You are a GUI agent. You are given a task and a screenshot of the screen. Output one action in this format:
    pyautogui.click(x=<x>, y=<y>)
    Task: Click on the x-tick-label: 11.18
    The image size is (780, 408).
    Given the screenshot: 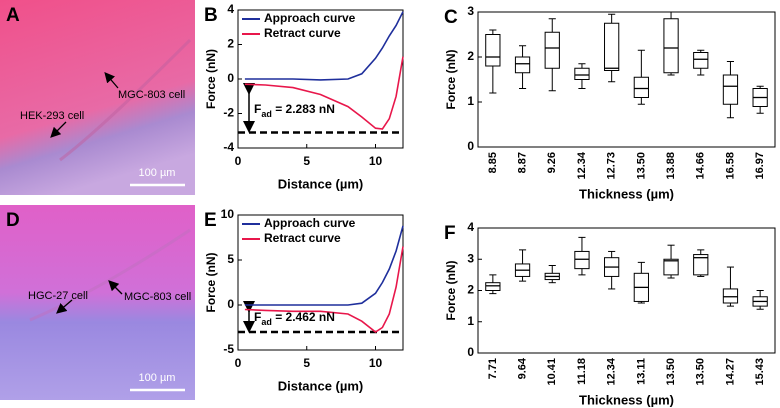 What is the action you would take?
    pyautogui.click(x=582, y=371)
    